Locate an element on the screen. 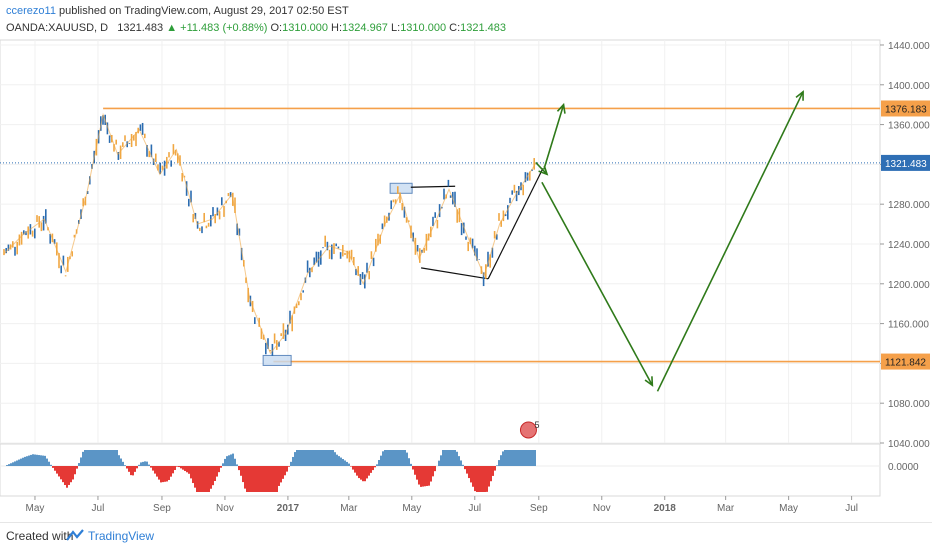  oscillator-tick-label: 0.0000 is located at coordinates (903, 467).